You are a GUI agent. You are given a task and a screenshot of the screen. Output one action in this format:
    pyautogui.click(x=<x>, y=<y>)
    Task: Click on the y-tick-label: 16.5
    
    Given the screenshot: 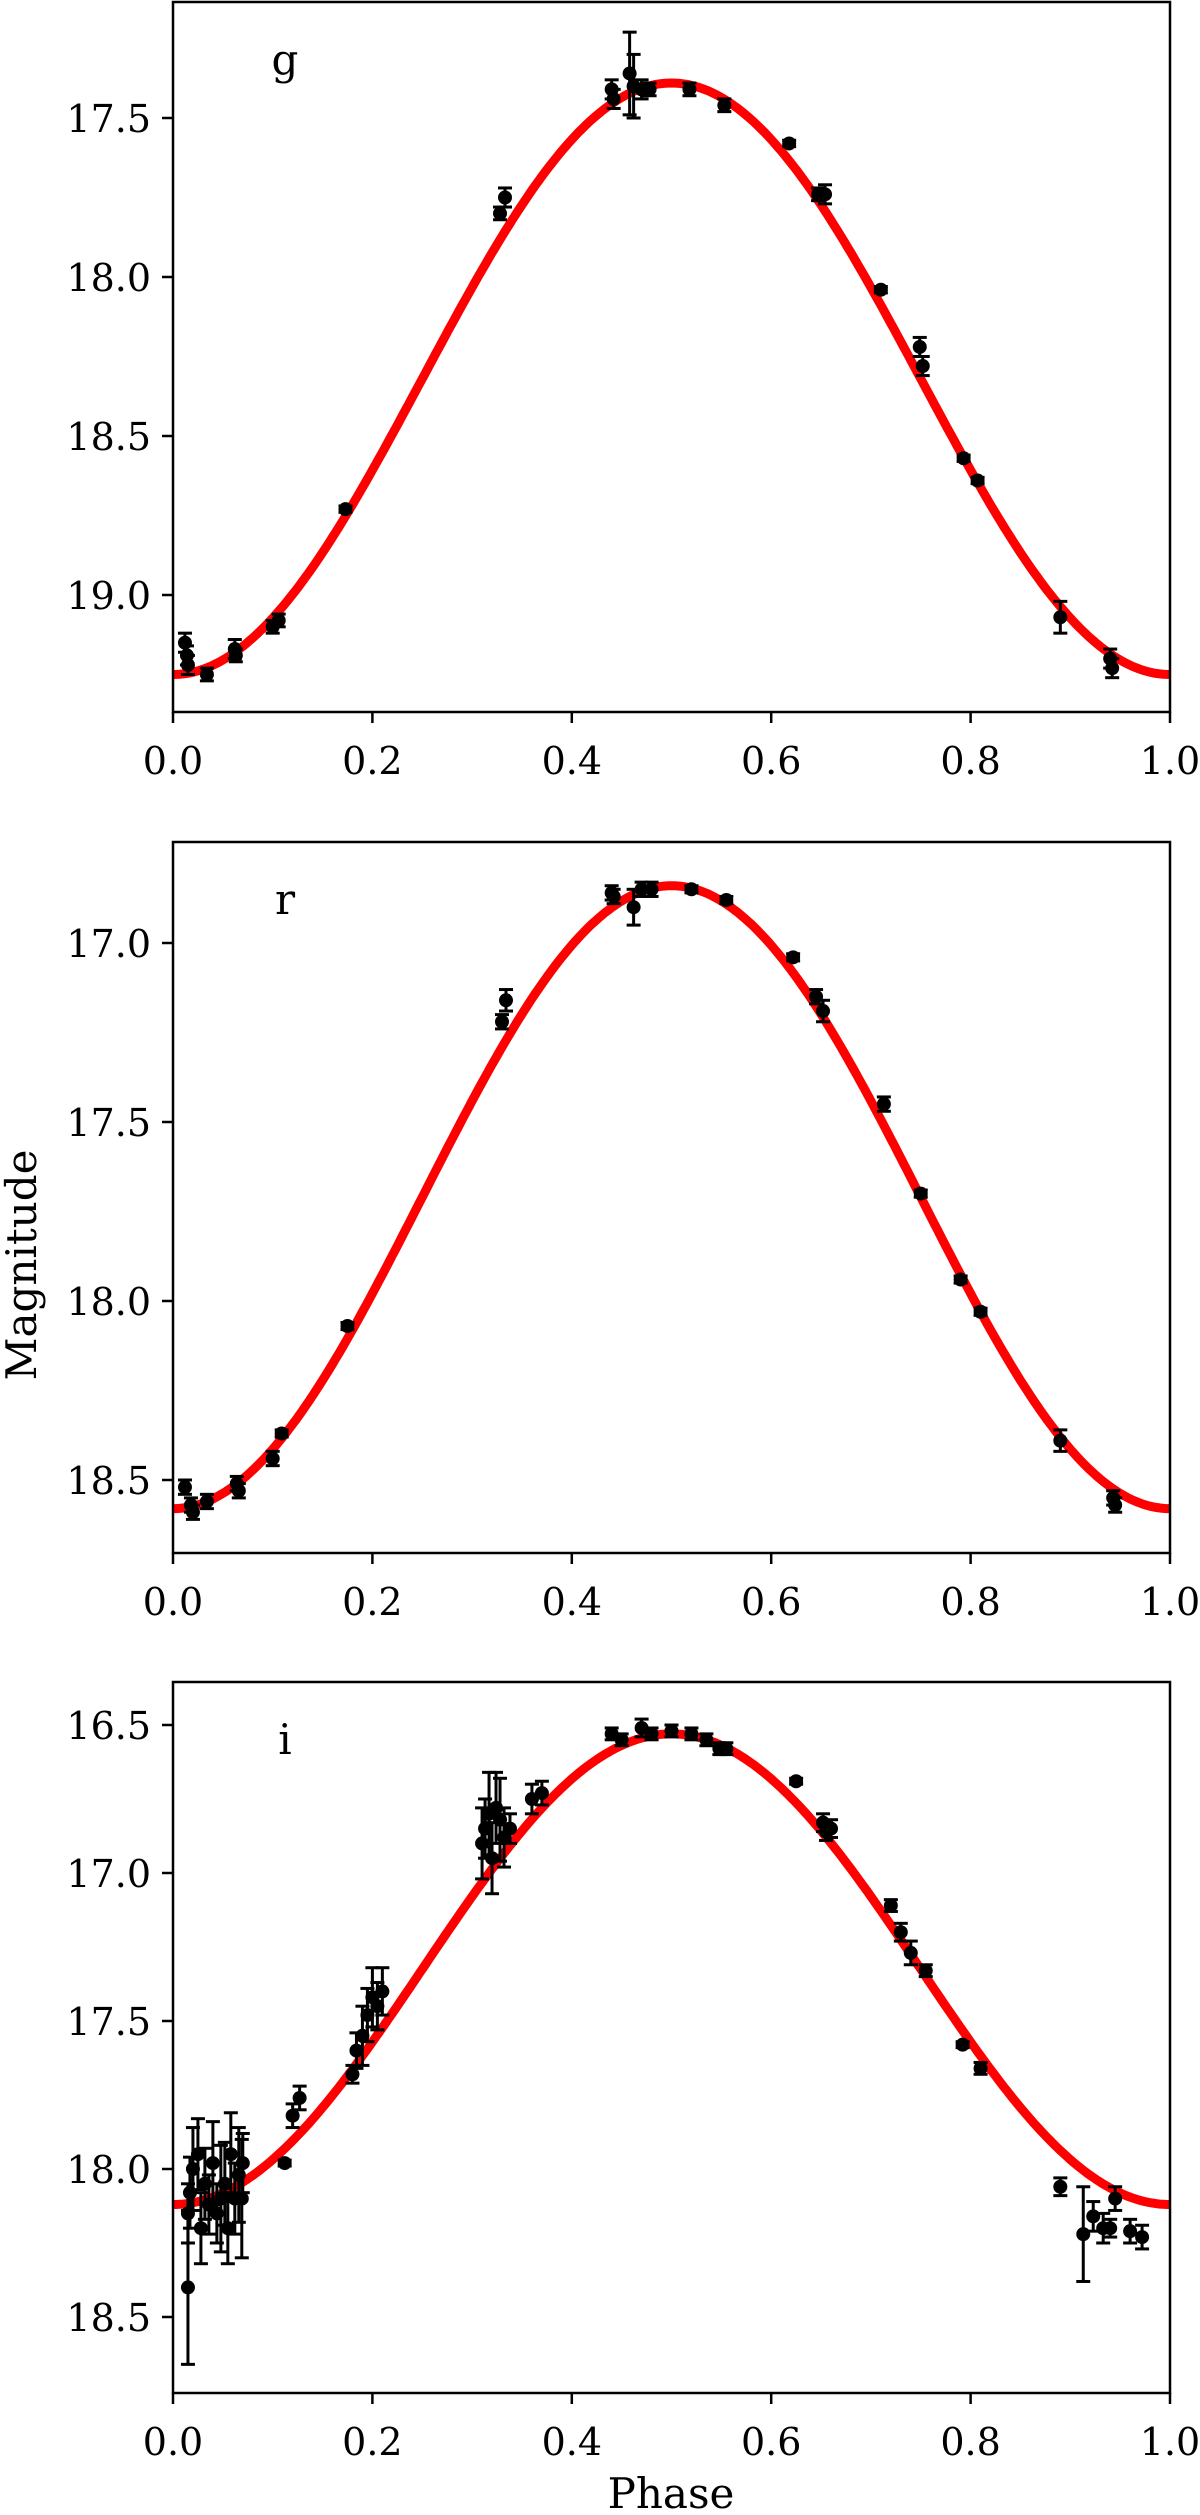 What is the action you would take?
    pyautogui.click(x=108, y=1726)
    